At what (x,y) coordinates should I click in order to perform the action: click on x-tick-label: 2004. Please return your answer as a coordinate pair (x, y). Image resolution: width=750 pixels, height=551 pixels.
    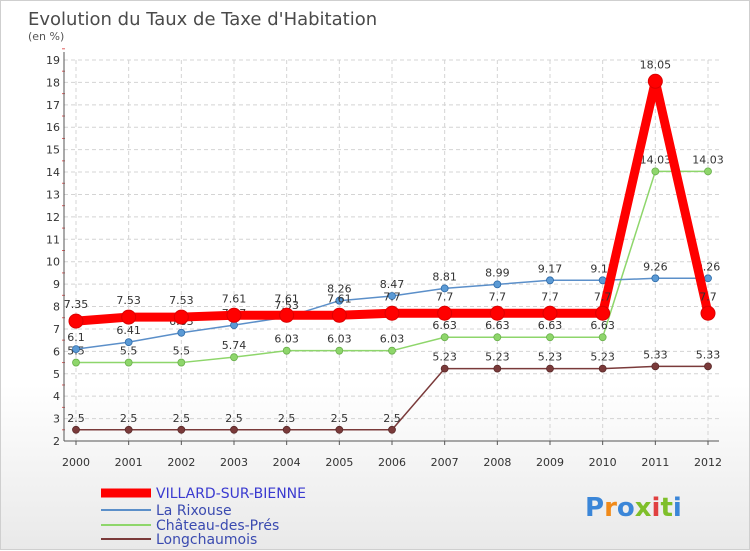
    Looking at the image, I should click on (287, 462).